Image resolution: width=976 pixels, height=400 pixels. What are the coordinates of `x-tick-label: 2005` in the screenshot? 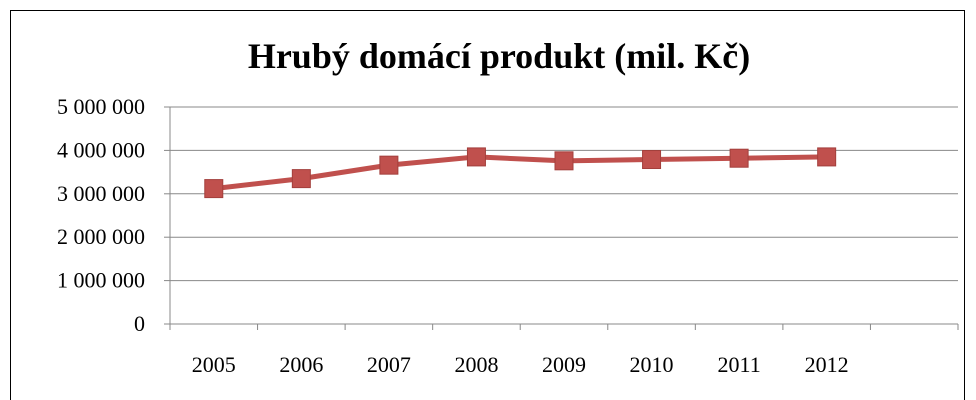 It's located at (214, 364).